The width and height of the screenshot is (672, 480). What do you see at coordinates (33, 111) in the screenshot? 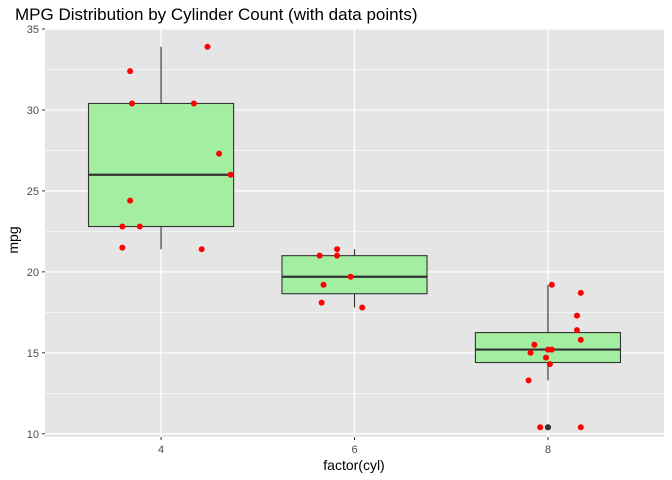
I see `y-tick-label: 30` at bounding box center [33, 111].